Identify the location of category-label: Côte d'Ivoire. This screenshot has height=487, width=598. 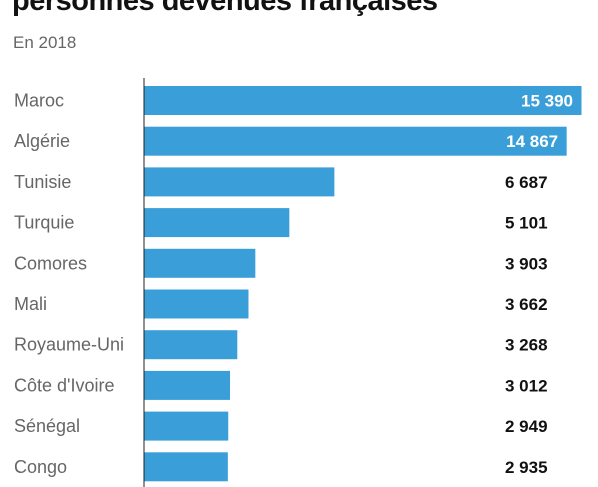
(64, 385).